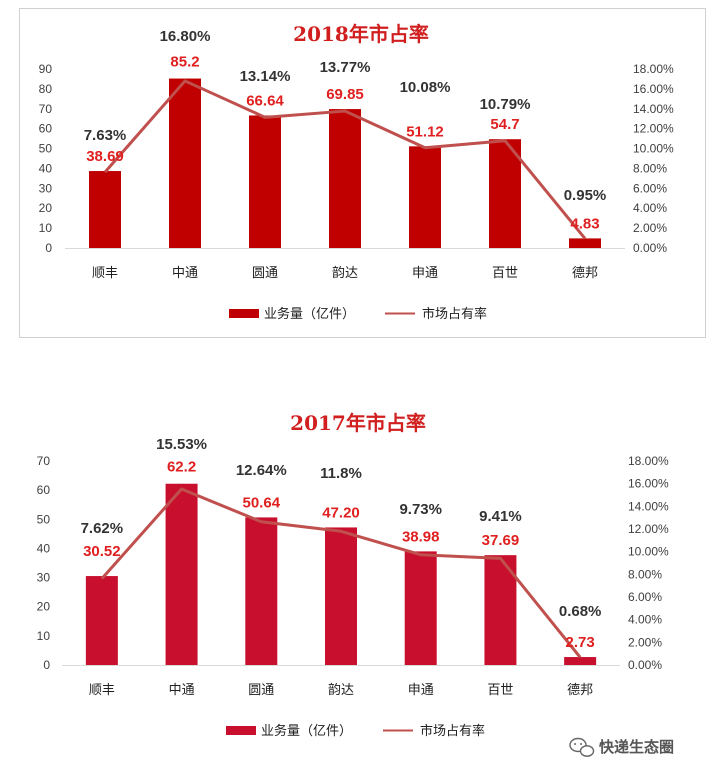 This screenshot has width=708, height=775. I want to click on bar-value-label-5: 37.69, so click(501, 540).